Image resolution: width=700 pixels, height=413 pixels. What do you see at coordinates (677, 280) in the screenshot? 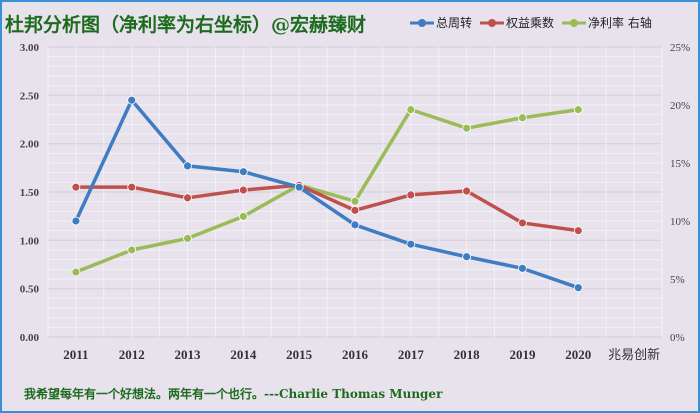
I see `y2-tick-label: 5%` at bounding box center [677, 280].